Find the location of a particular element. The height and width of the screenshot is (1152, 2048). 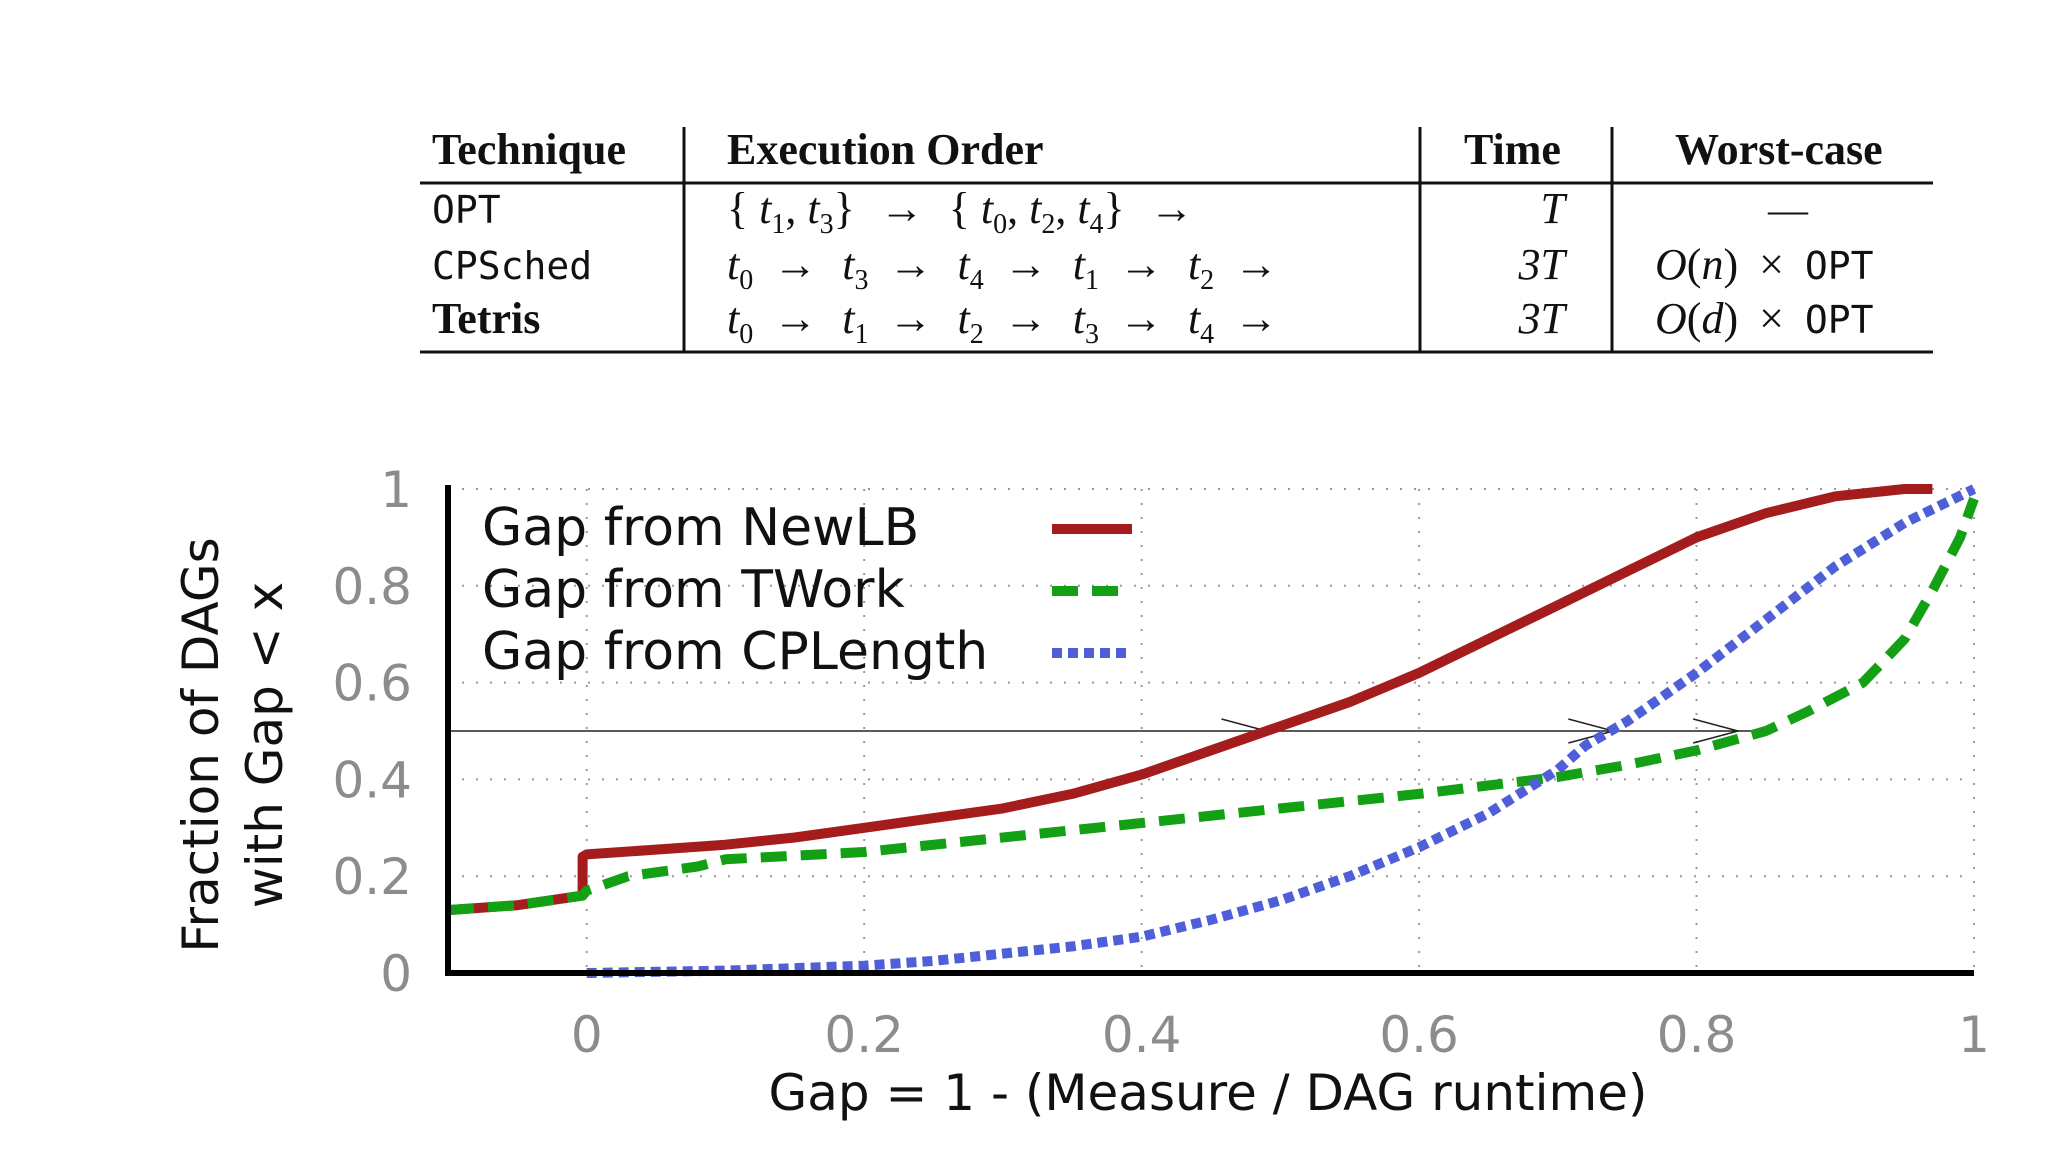

x-axis-label: Gap = 1 - (Measure / DAG runtime) is located at coordinates (1207, 1093).